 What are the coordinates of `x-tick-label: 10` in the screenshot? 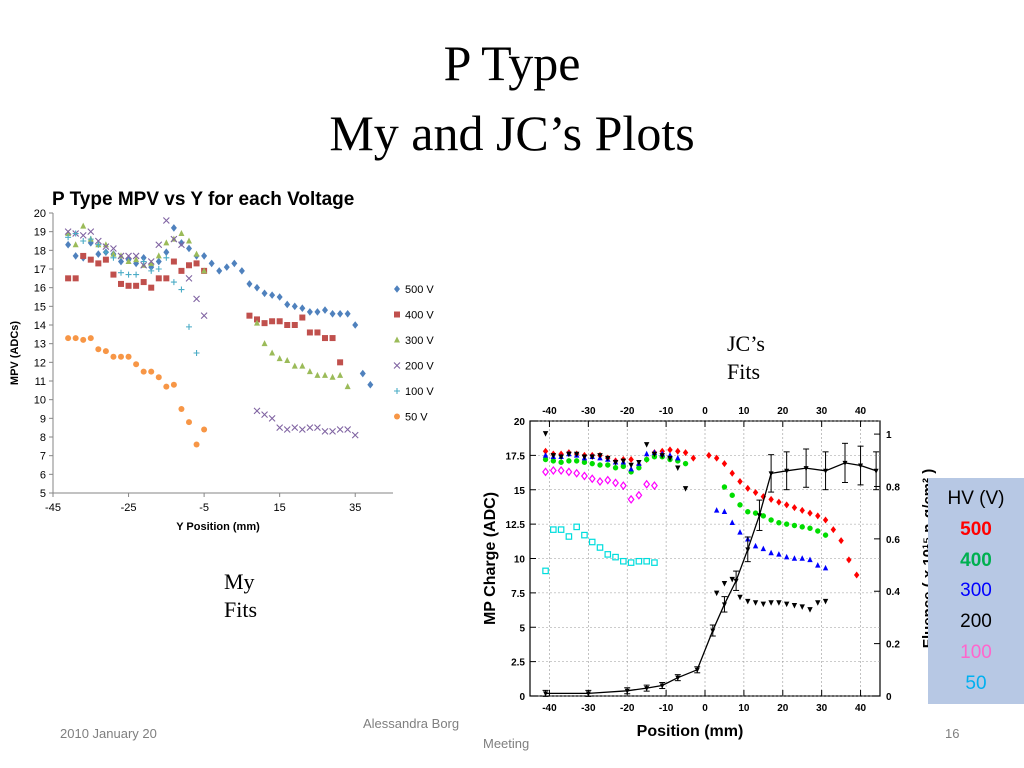 It's located at (744, 708).